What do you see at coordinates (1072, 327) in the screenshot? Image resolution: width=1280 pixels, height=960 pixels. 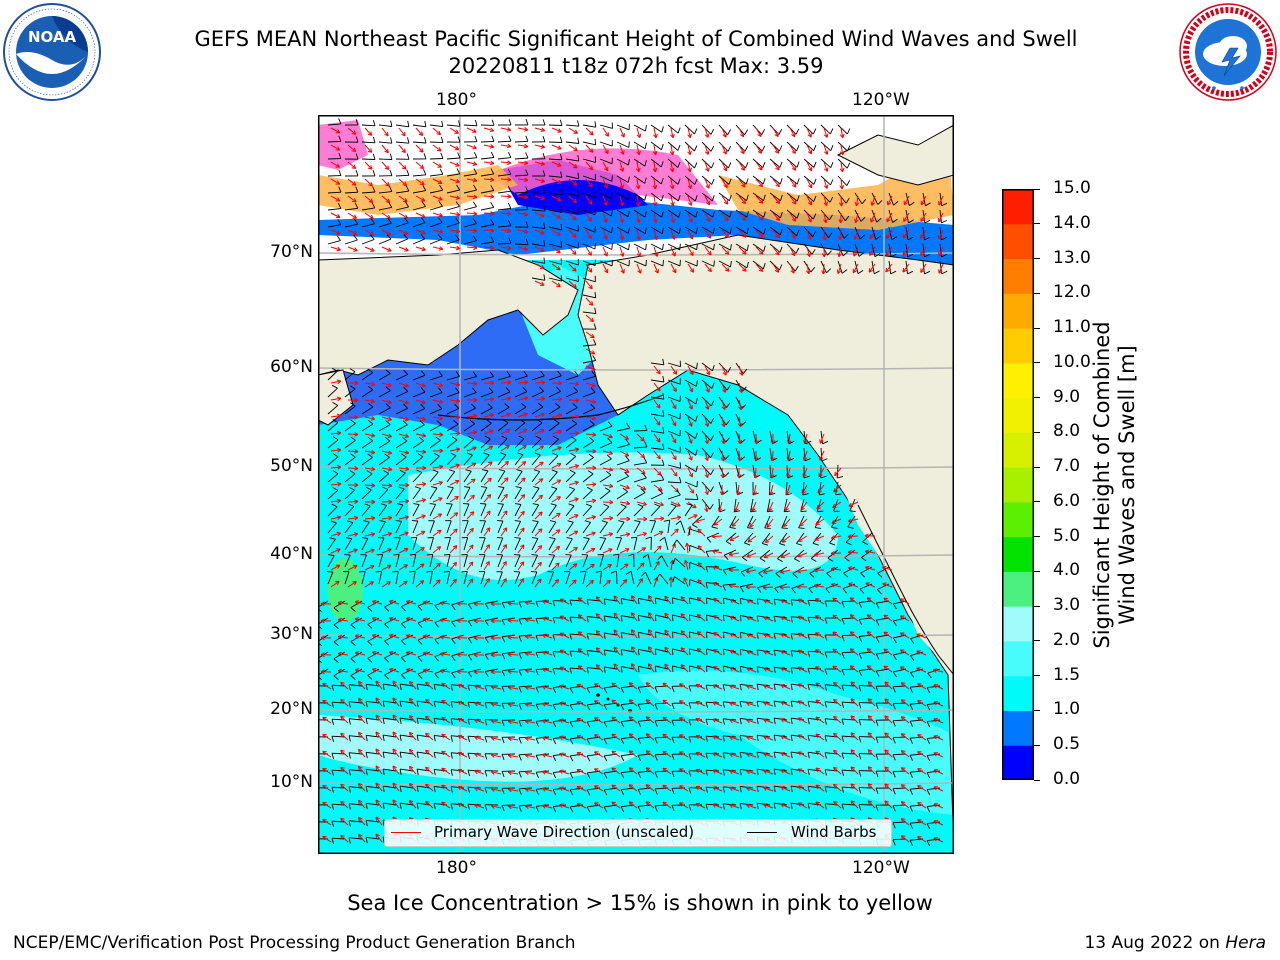 I see `colorbar-tick-label: 11.0` at bounding box center [1072, 327].